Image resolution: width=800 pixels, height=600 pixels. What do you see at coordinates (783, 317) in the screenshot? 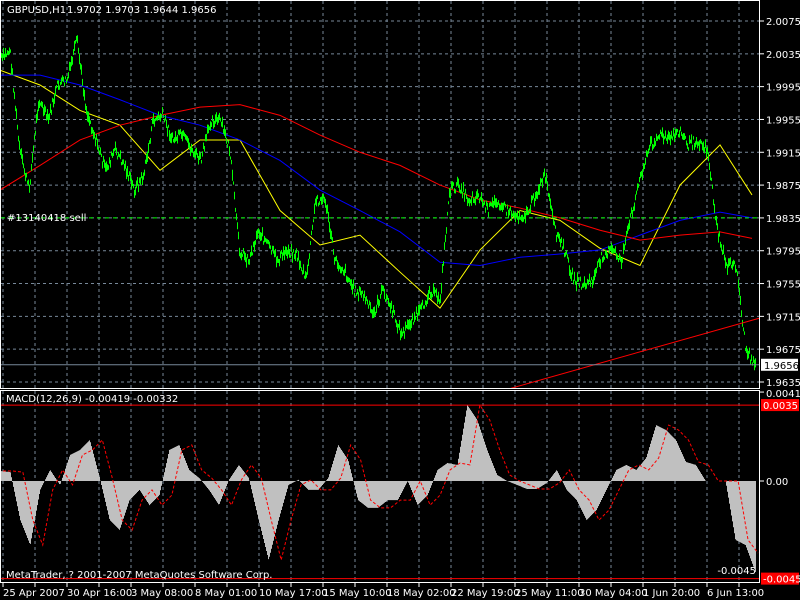
I see `price-tick-label: 1.9715` at bounding box center [783, 317].